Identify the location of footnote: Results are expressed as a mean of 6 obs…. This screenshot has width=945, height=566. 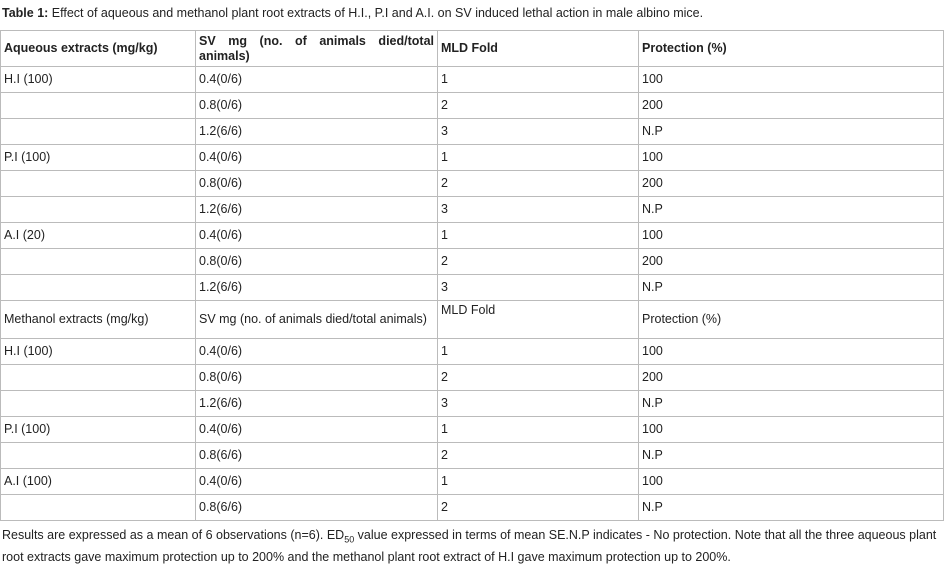
(472, 546).